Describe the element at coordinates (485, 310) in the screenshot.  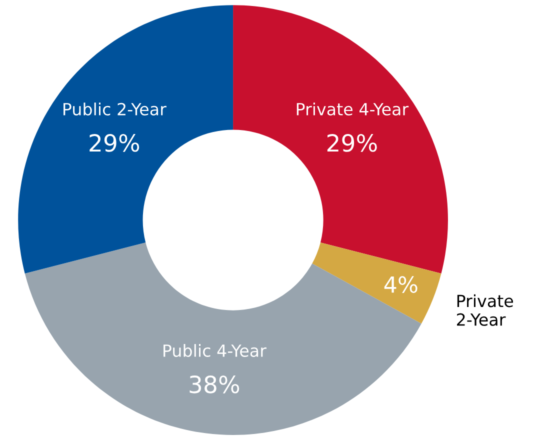
I see `slice-label: Private 2-Year` at that location.